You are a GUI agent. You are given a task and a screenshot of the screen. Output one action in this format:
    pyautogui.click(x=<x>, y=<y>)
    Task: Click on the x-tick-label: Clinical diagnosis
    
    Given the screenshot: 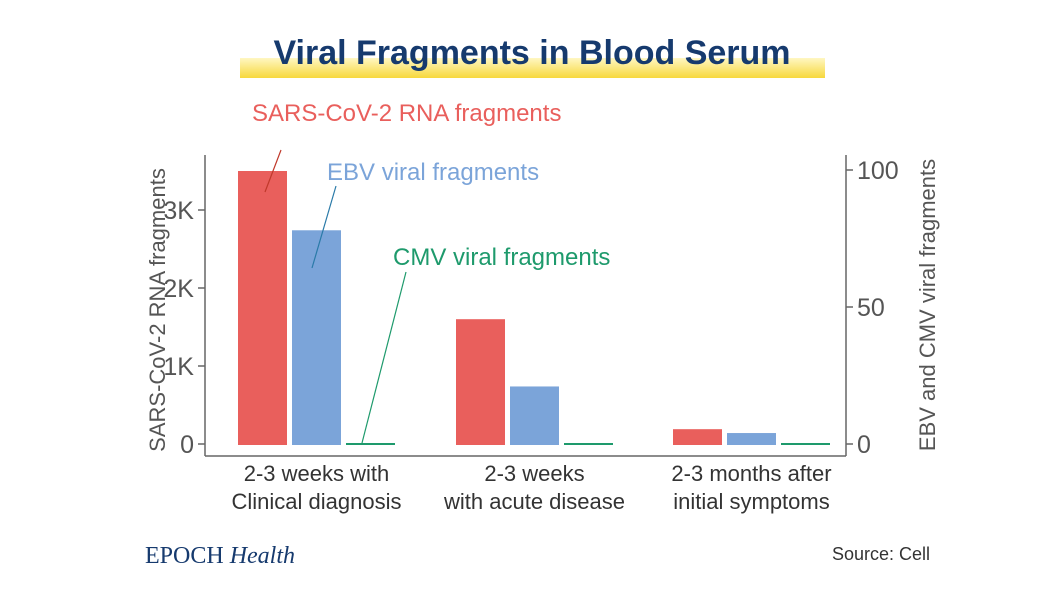 What is the action you would take?
    pyautogui.click(x=317, y=501)
    